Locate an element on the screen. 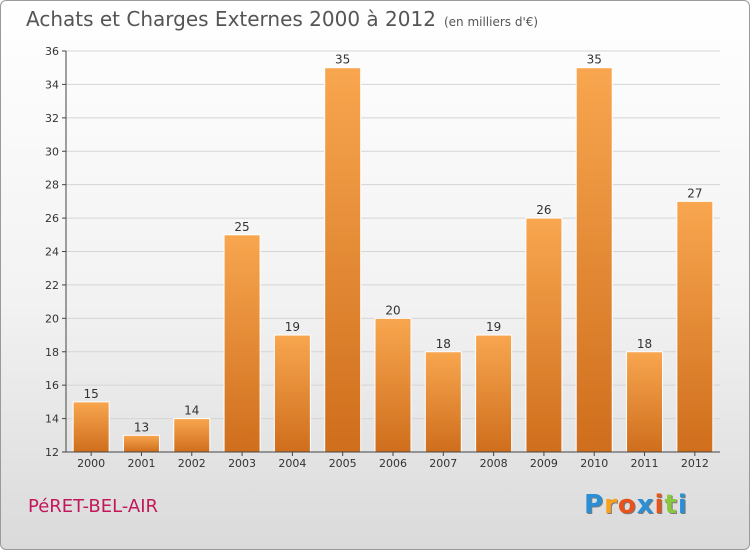  logo-letter: t is located at coordinates (671, 505).